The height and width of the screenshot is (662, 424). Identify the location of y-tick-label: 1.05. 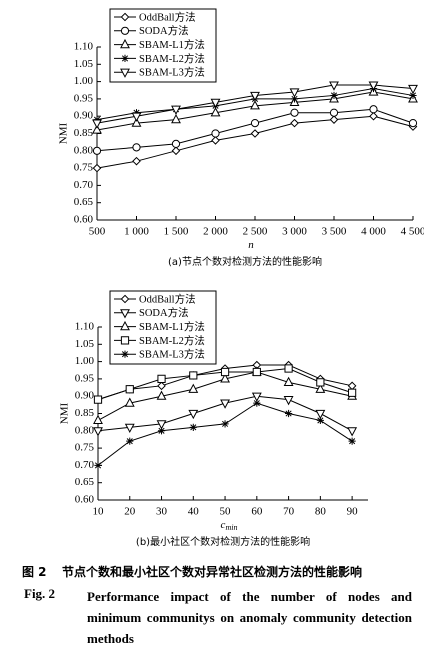
(85, 344).